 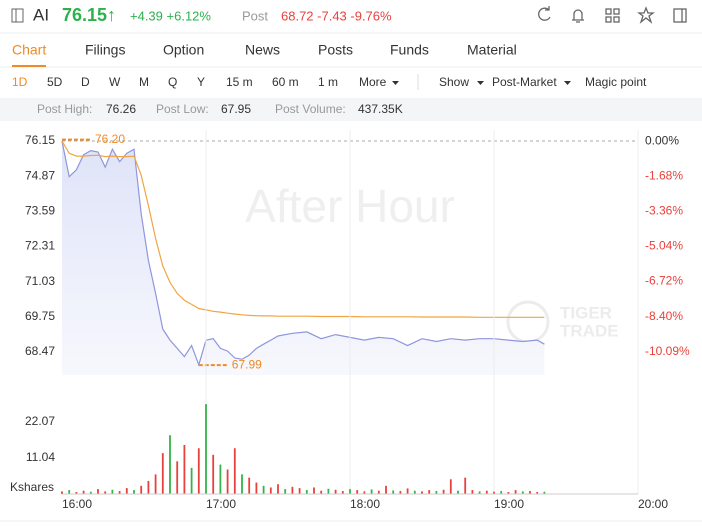 I want to click on period: Q, so click(x=172, y=82).